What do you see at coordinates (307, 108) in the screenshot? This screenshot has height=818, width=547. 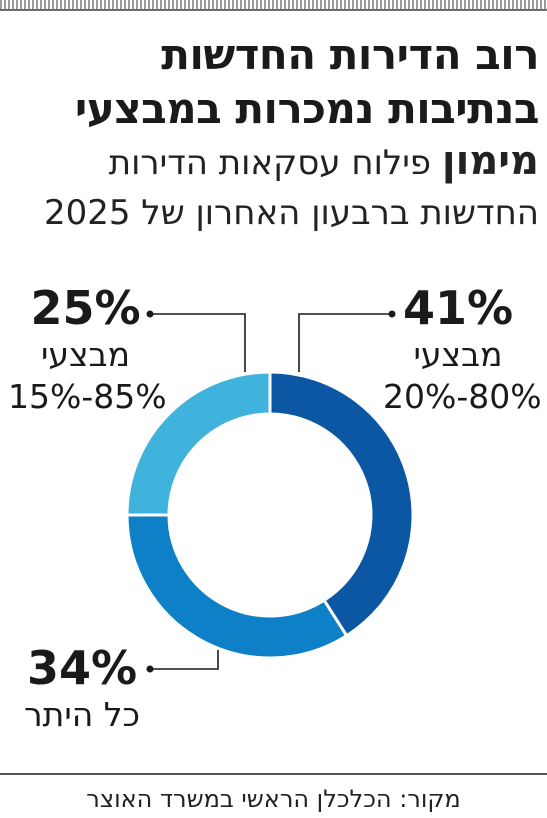 I see `headline-line-2: בנתיבות נמכרות במבצעי` at bounding box center [307, 108].